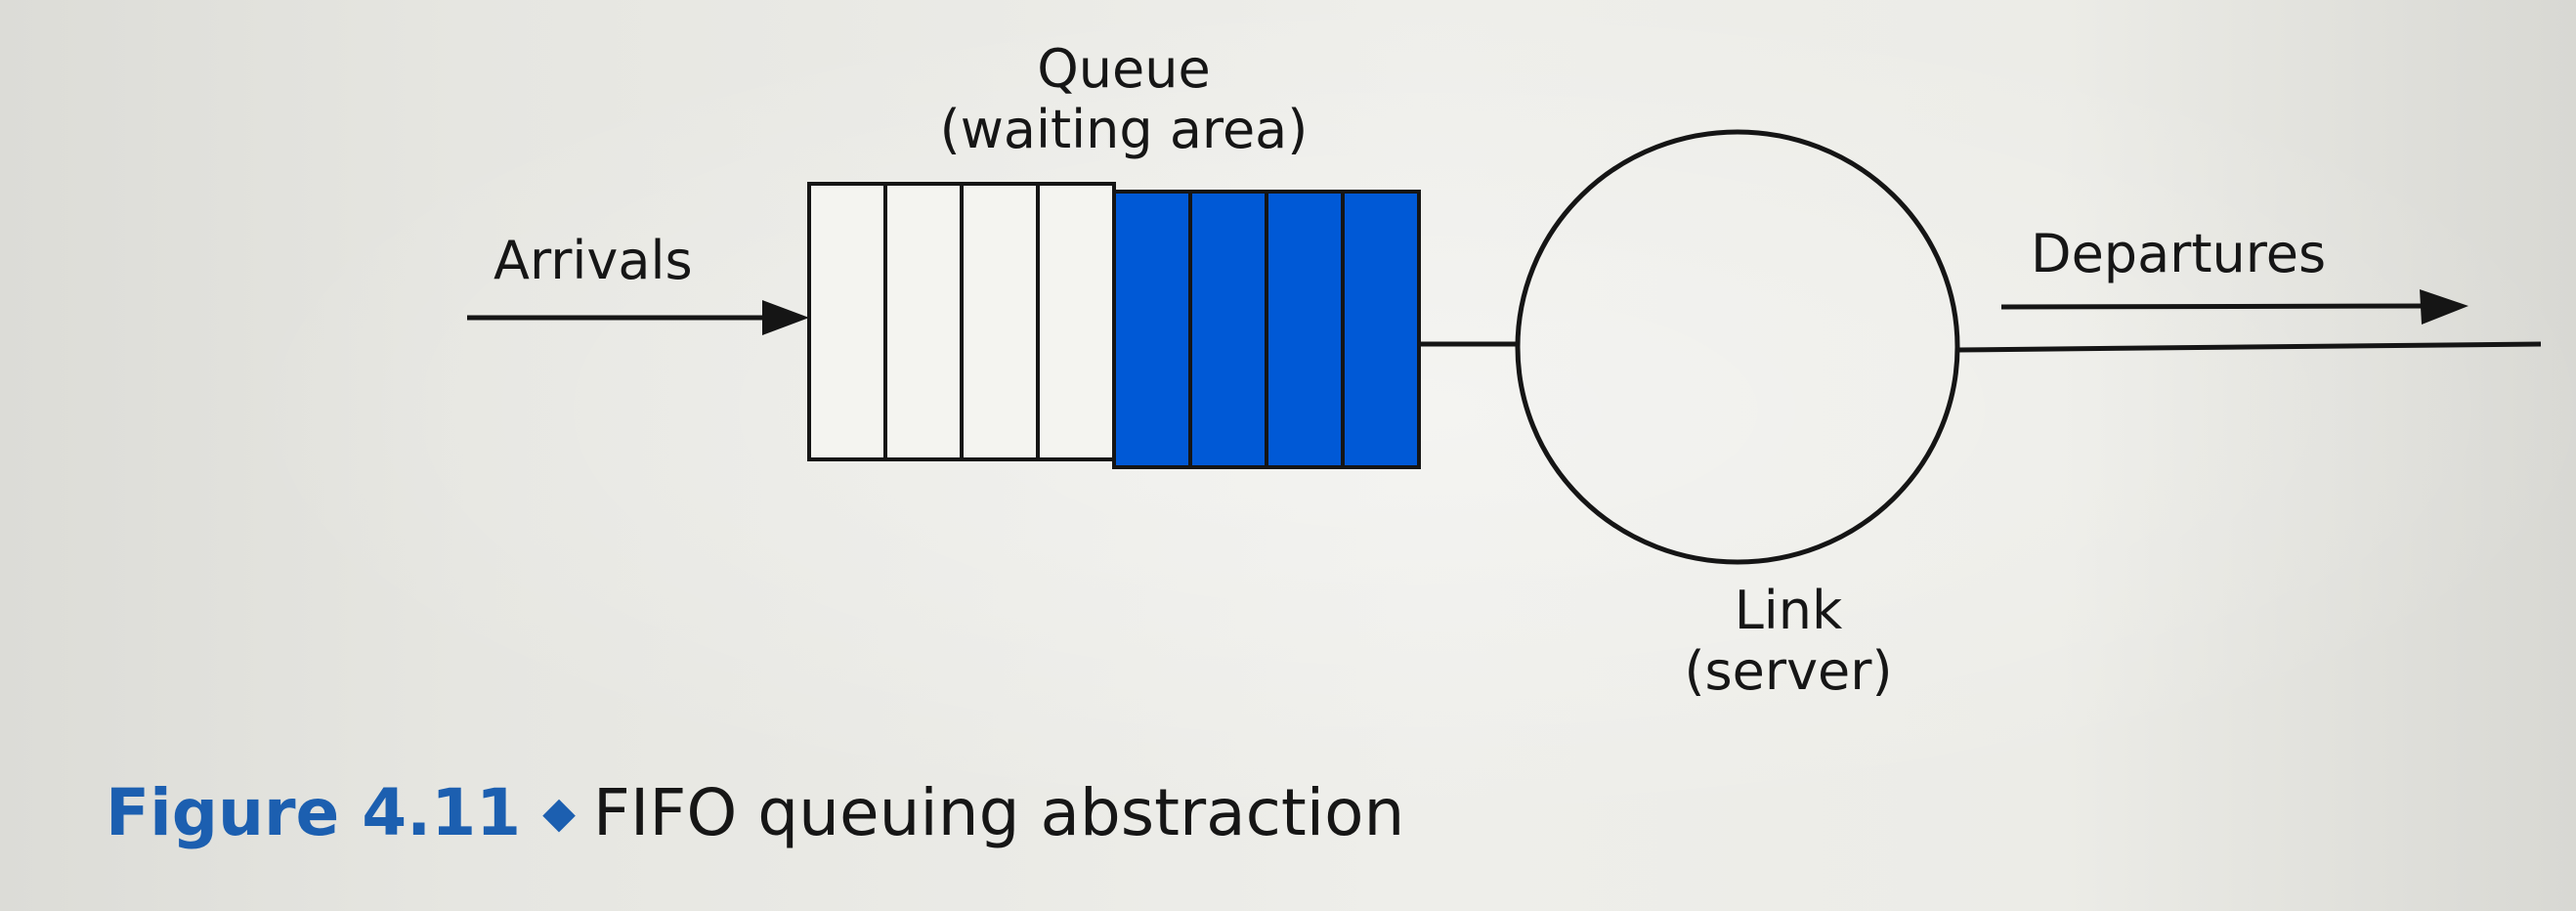 The image size is (2576, 911). I want to click on figure-caption: Figure 4.11 ◆ FIFO queuing abstraction, so click(755, 812).